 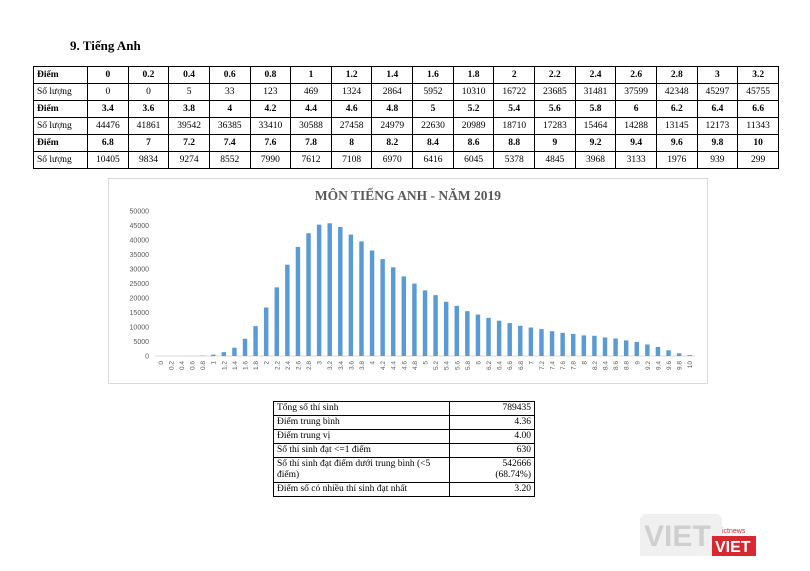 What do you see at coordinates (676, 109) in the screenshot?
I see `score-cell: 6.2` at bounding box center [676, 109].